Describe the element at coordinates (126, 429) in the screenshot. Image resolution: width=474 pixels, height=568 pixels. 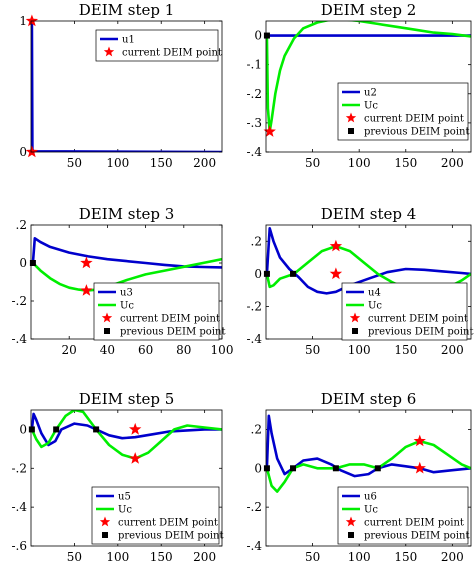
I see `series-line-u5` at that location.